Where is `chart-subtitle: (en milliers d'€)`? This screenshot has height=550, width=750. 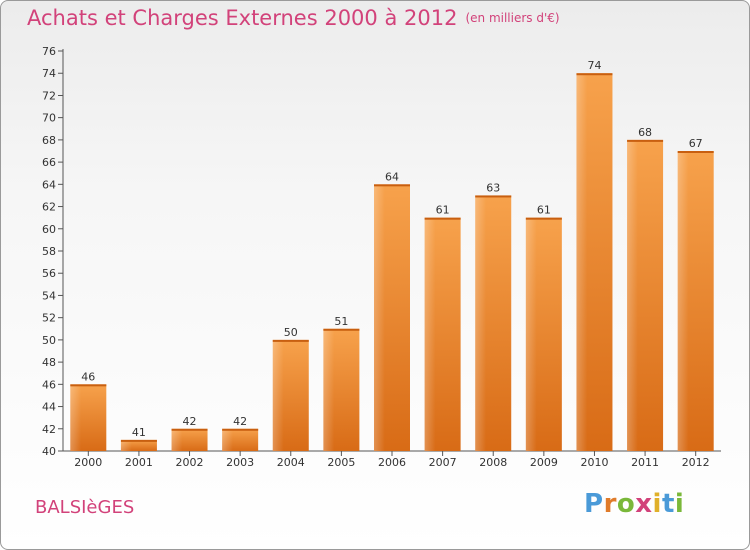 chart-subtitle: (en milliers d'€) is located at coordinates (512, 18).